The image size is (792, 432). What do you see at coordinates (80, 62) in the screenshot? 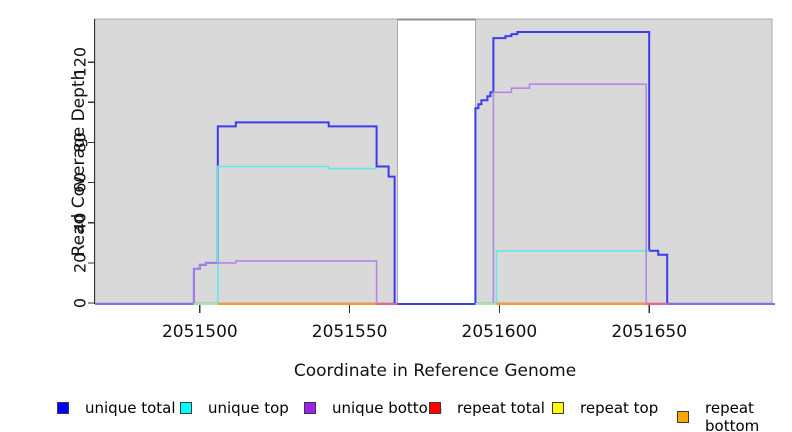
I see `y-tick-label: 120` at bounding box center [80, 62].